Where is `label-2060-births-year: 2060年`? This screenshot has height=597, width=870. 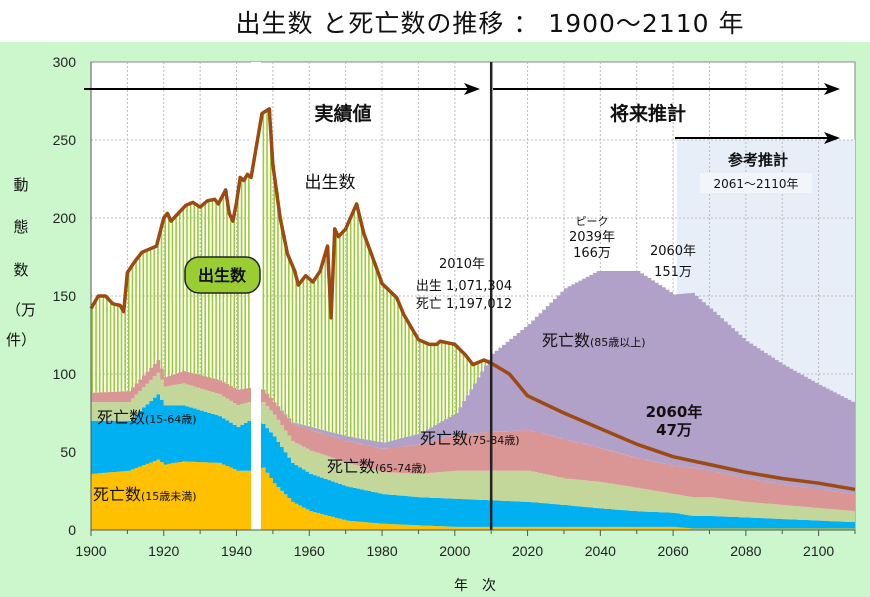 label-2060-births-year: 2060年 is located at coordinates (674, 412).